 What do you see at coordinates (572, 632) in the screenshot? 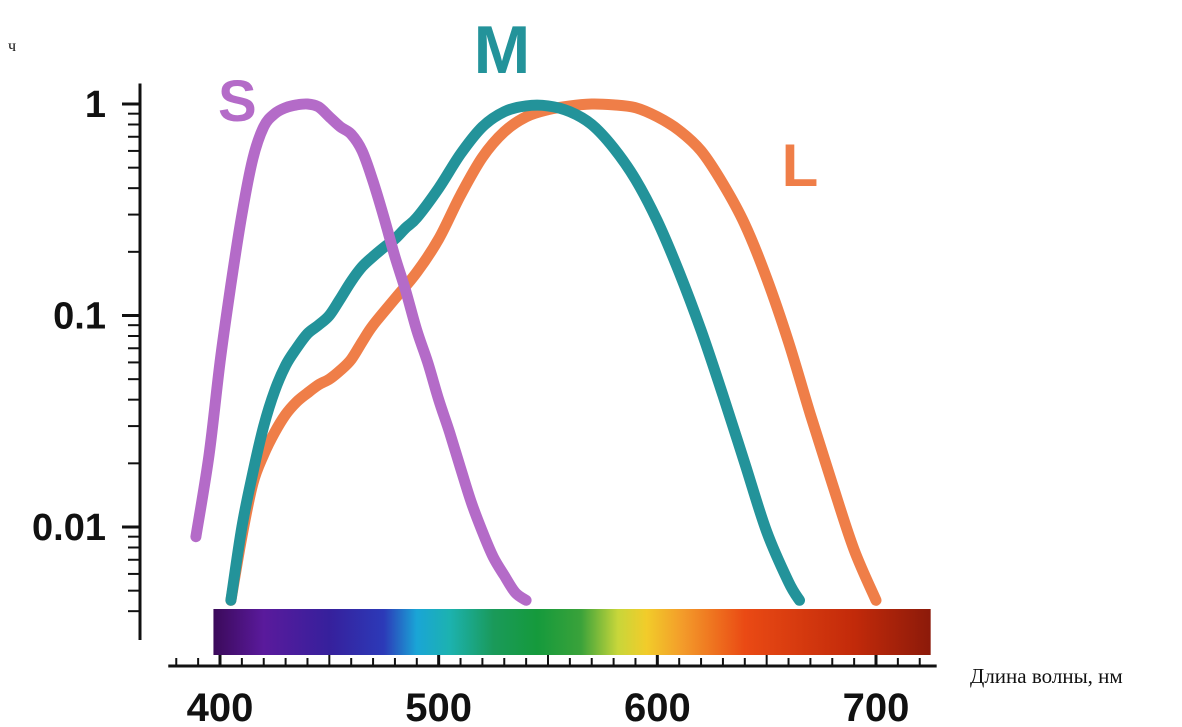
I see `spectrum-bar` at bounding box center [572, 632].